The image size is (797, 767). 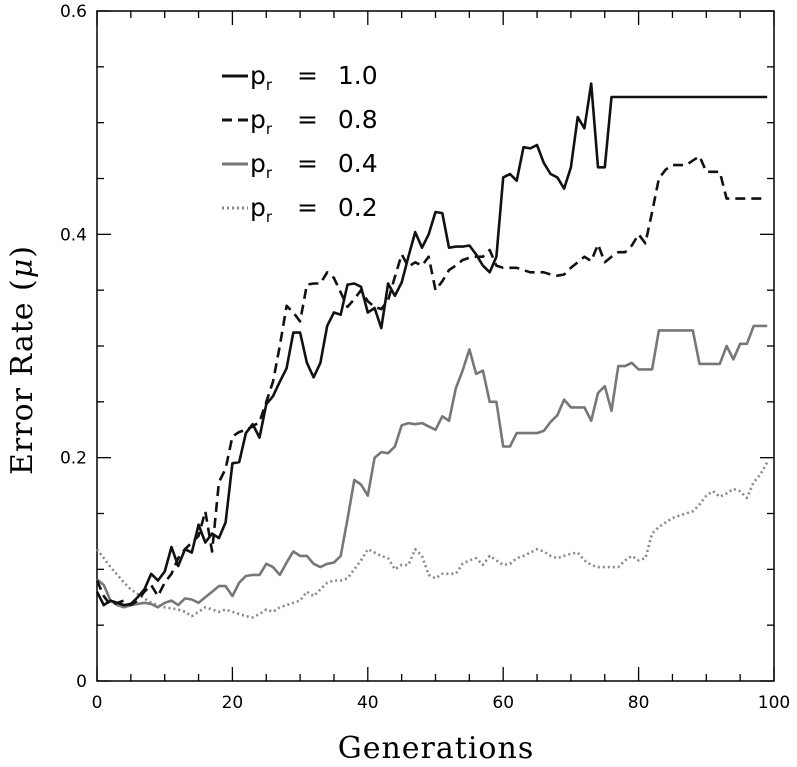 What do you see at coordinates (300, 143) in the screenshot?
I see `legend: pr = 1.0pr = 0.8pr = 0.4pr = 0.2` at bounding box center [300, 143].